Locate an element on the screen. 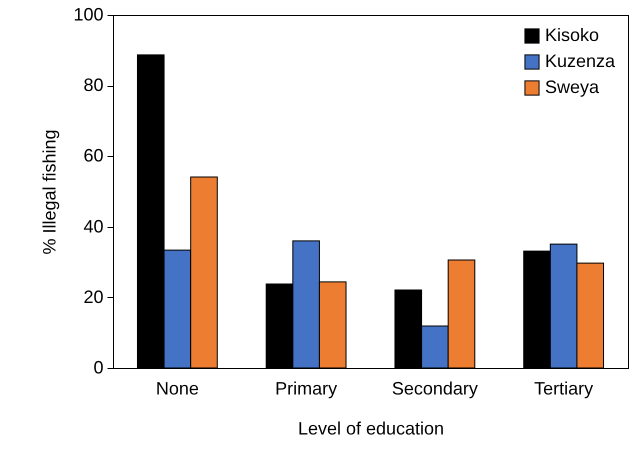 Image resolution: width=640 pixels, height=459 pixels. legend-label: Sweya is located at coordinates (572, 87).